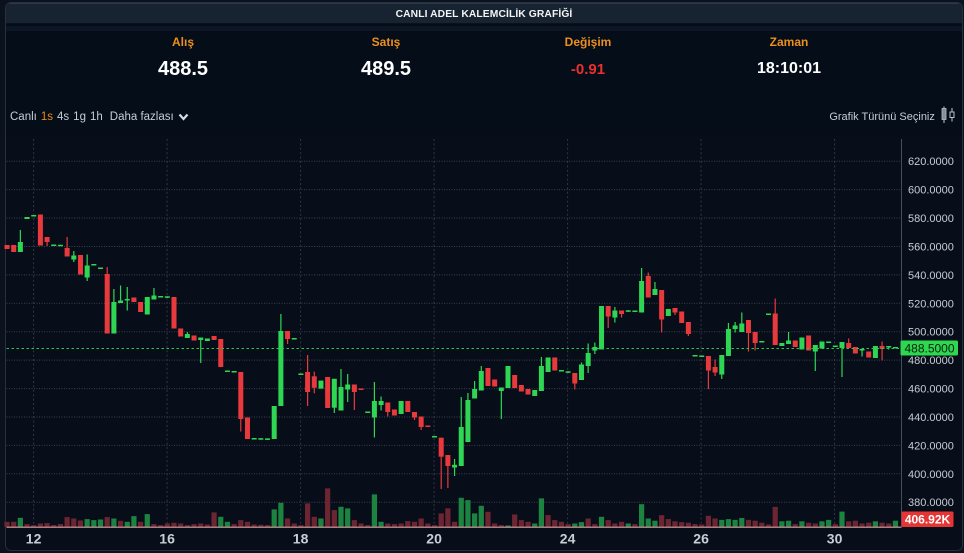 This screenshot has height=553, width=964. Describe the element at coordinates (931, 248) in the screenshot. I see `svg-text: 560.0000` at that location.